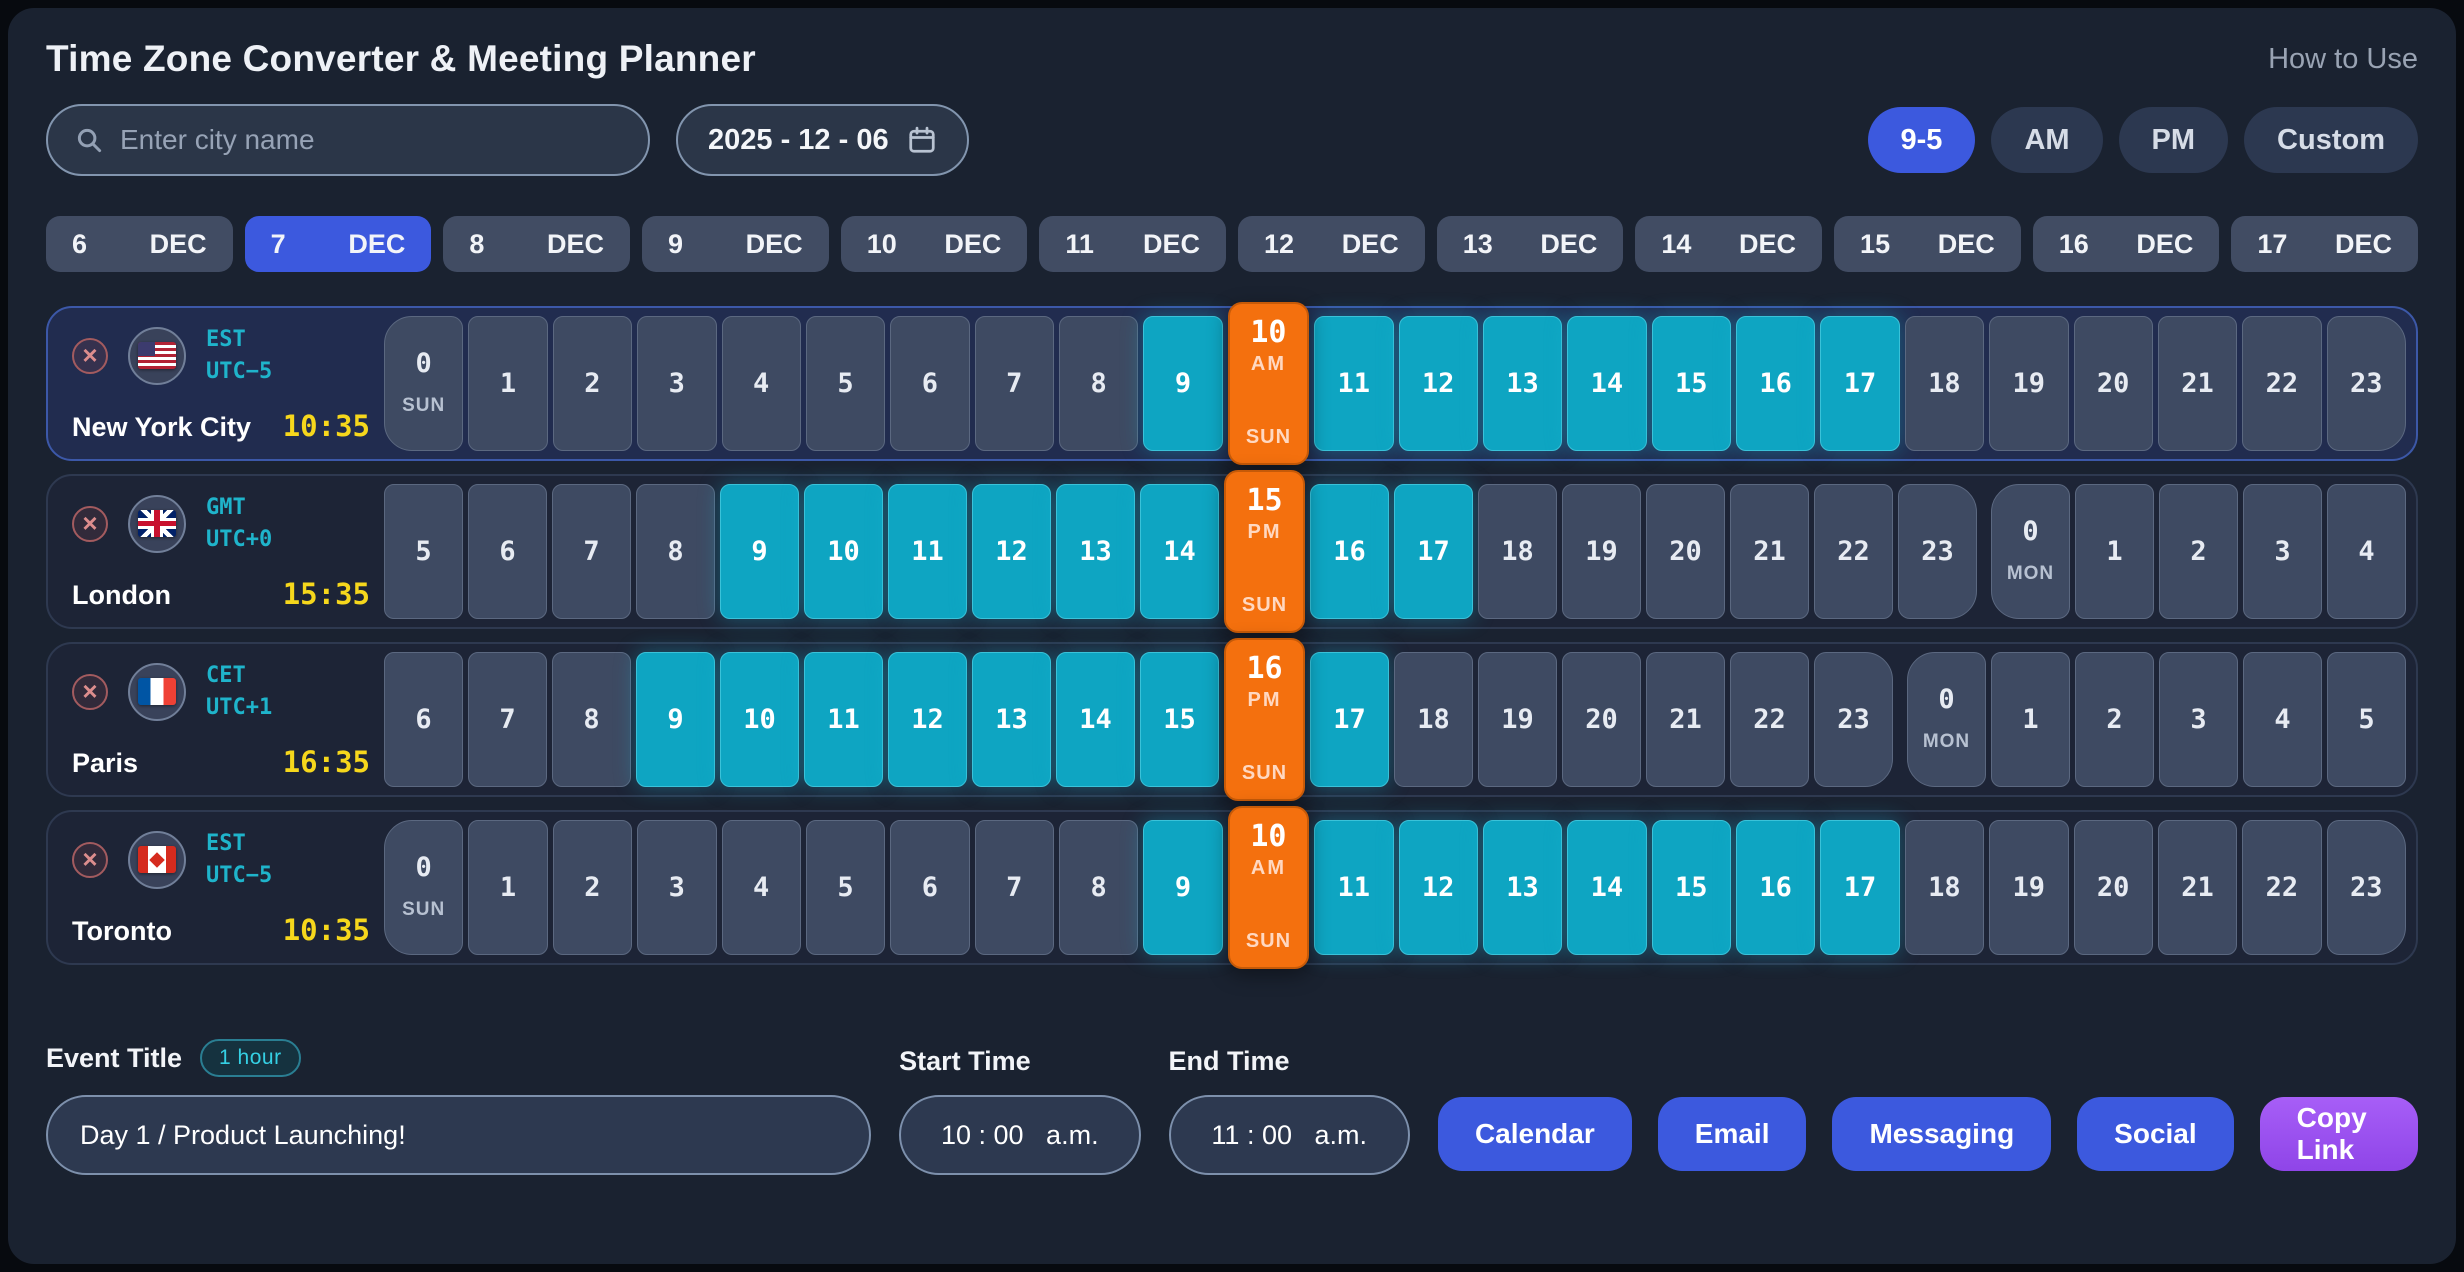  What do you see at coordinates (2338, 1134) in the screenshot?
I see `copy-link-button: Copy Link` at bounding box center [2338, 1134].